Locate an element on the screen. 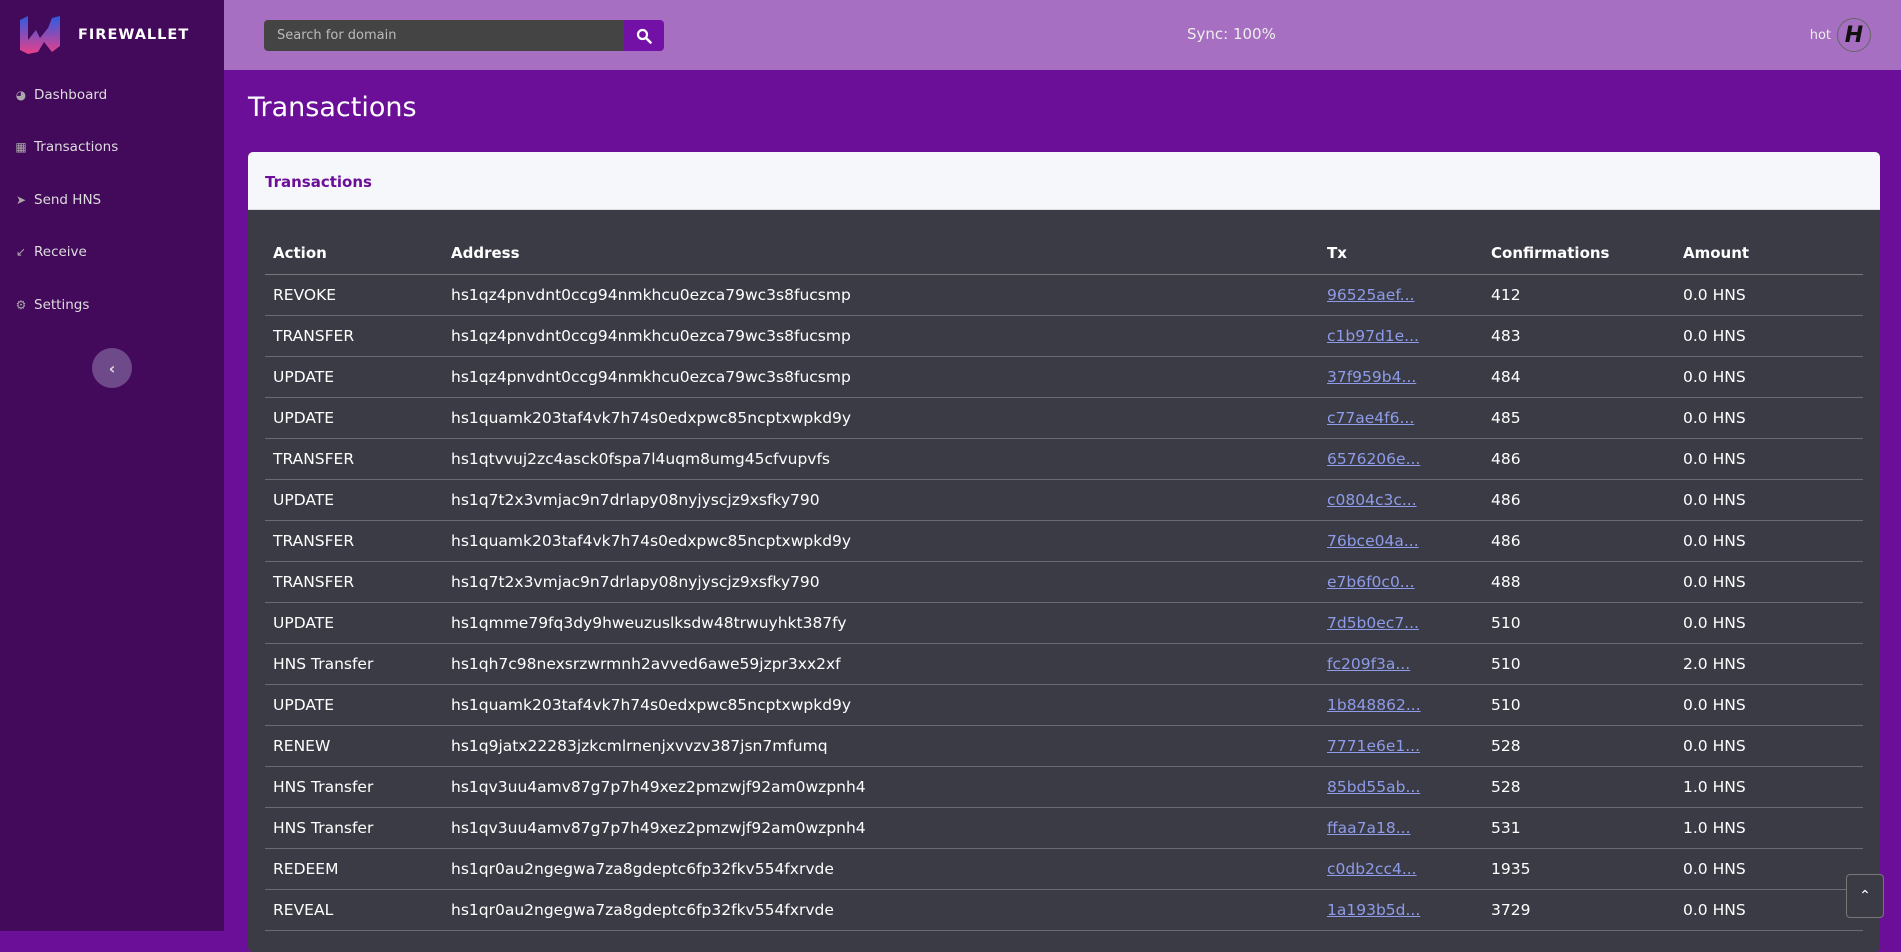 The width and height of the screenshot is (1901, 952). sidebar-item-label: Send HNS is located at coordinates (68, 200).